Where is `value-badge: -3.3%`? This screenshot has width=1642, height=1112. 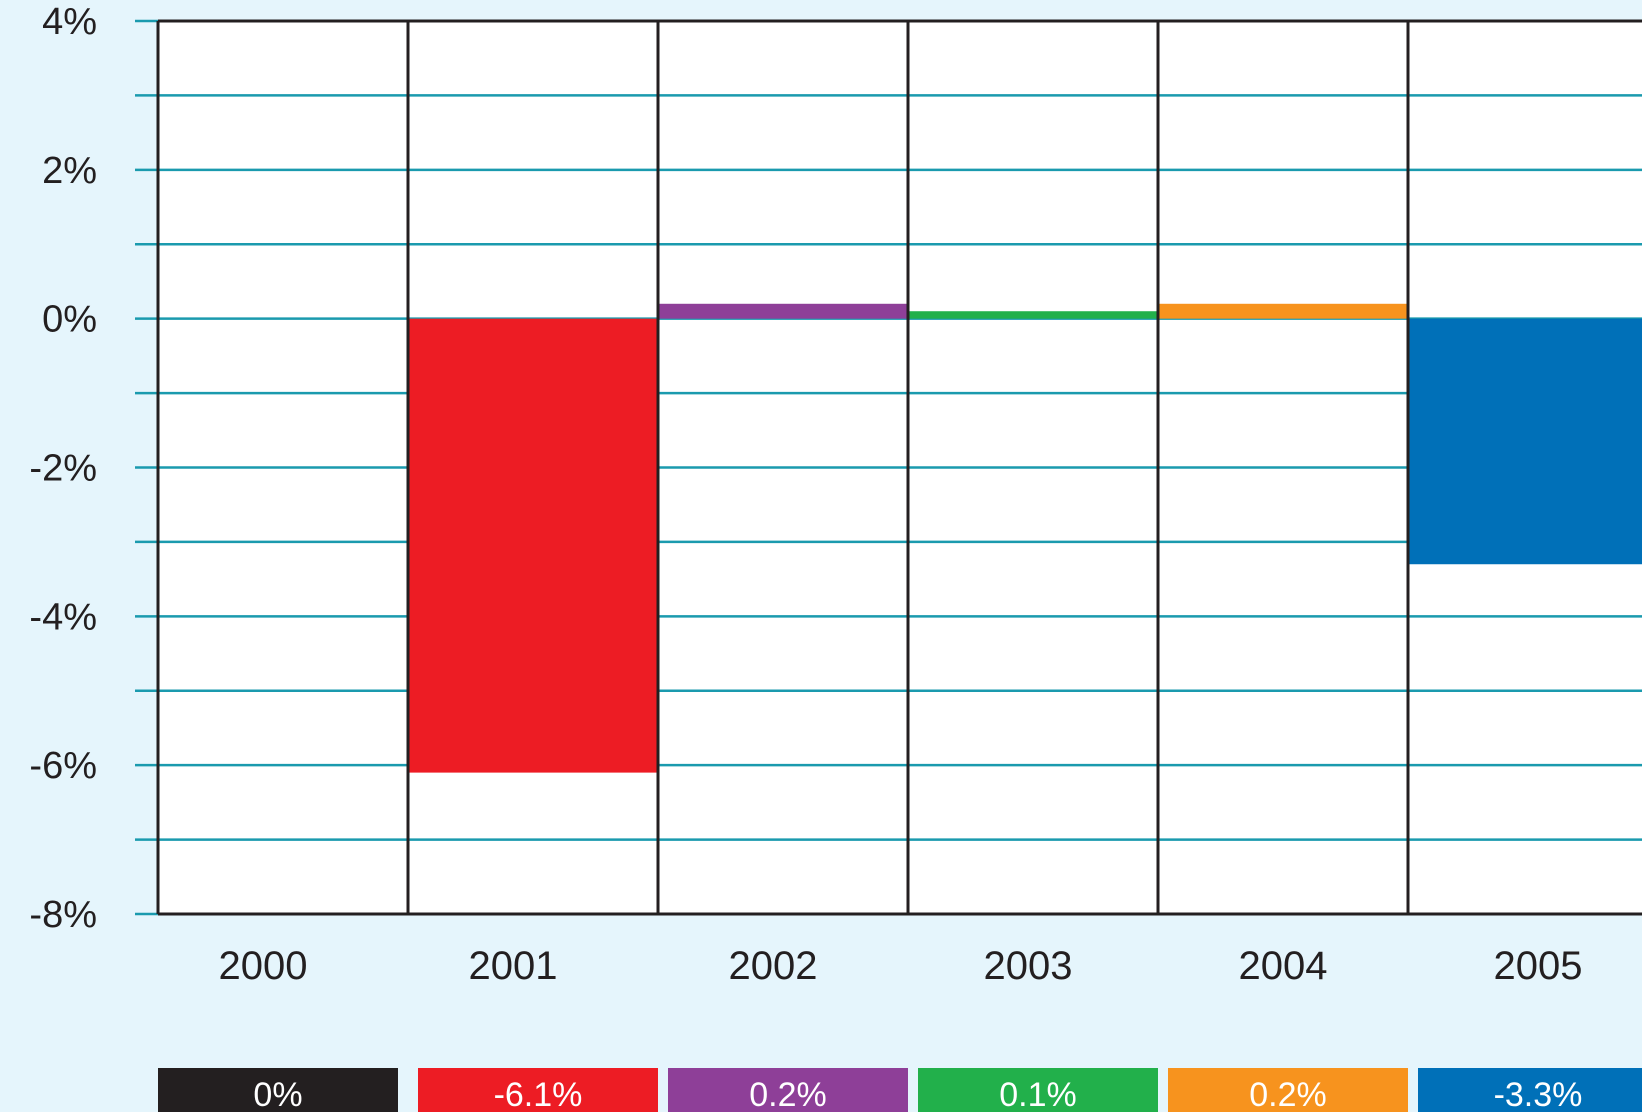 value-badge: -3.3% is located at coordinates (1530, 1090).